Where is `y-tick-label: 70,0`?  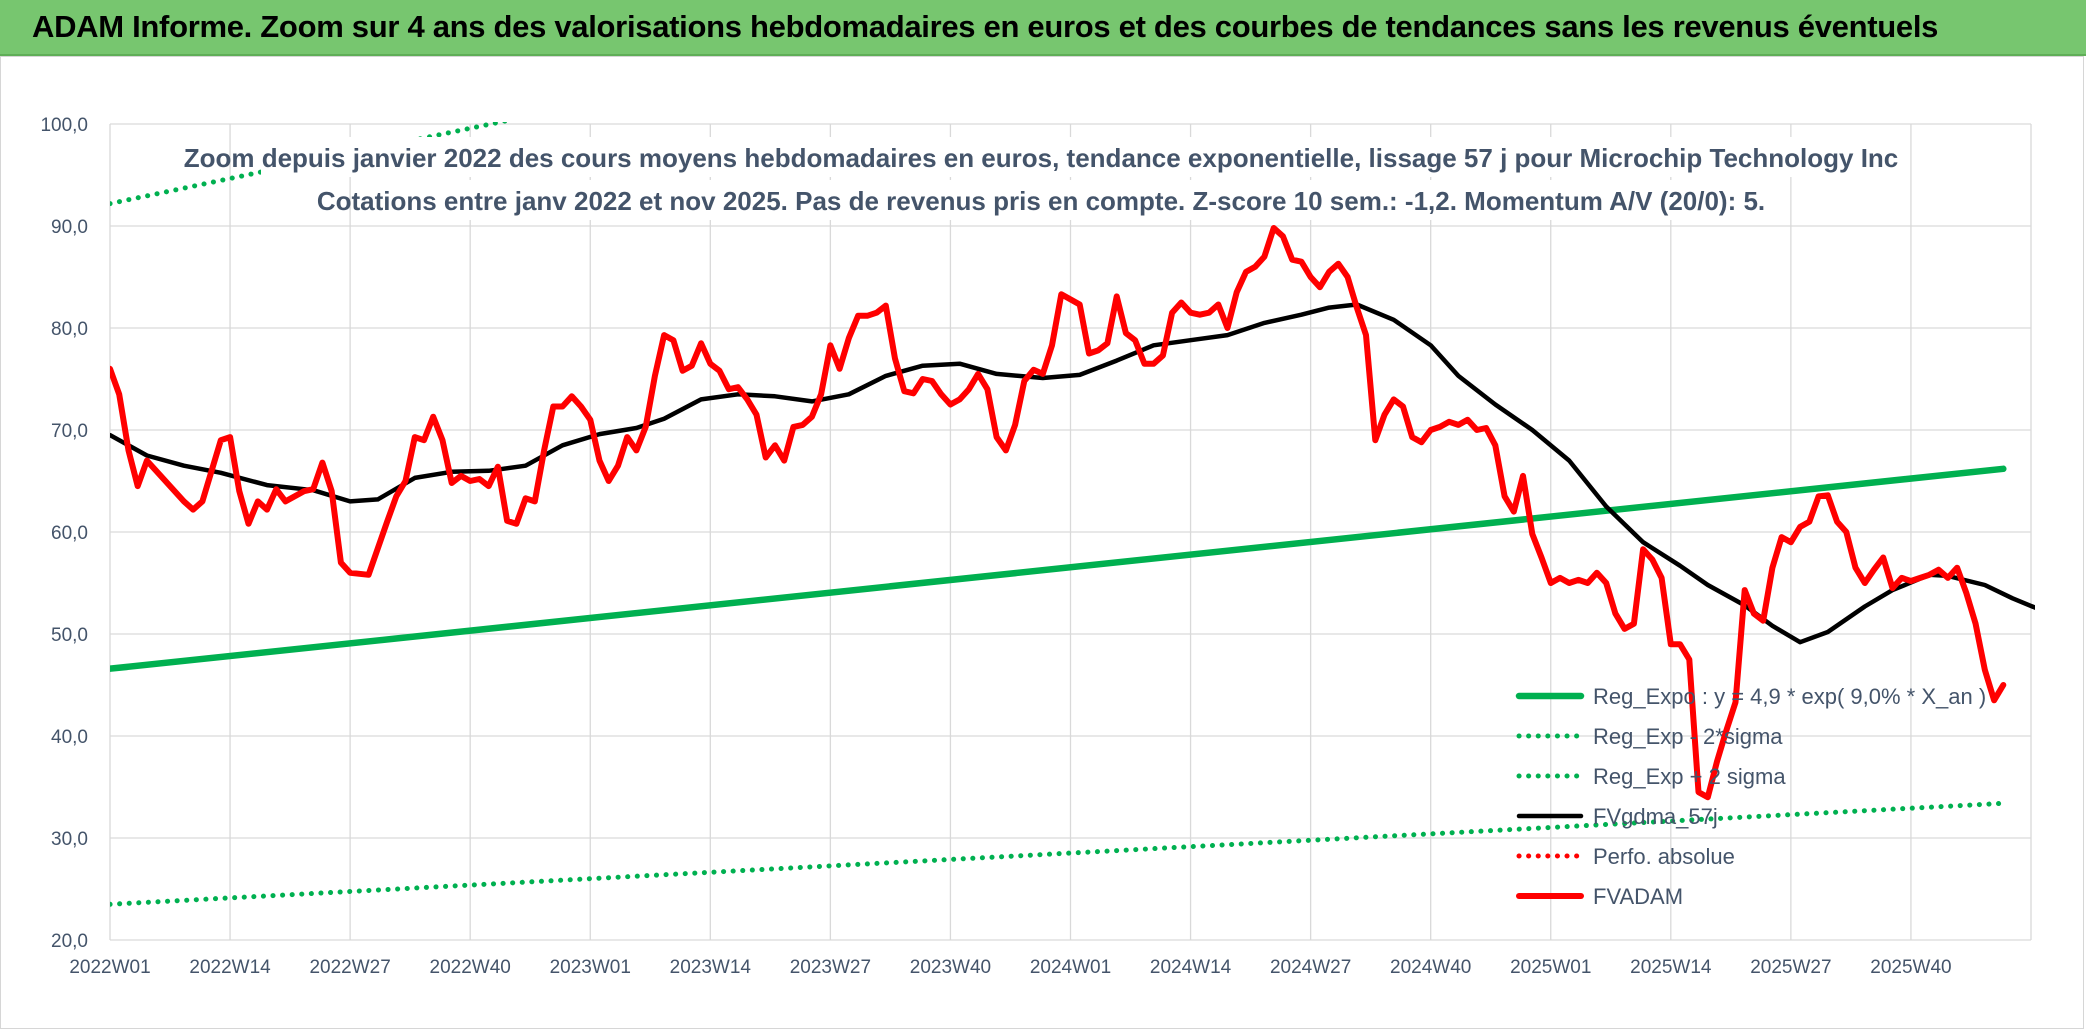 y-tick-label: 70,0 is located at coordinates (69, 431).